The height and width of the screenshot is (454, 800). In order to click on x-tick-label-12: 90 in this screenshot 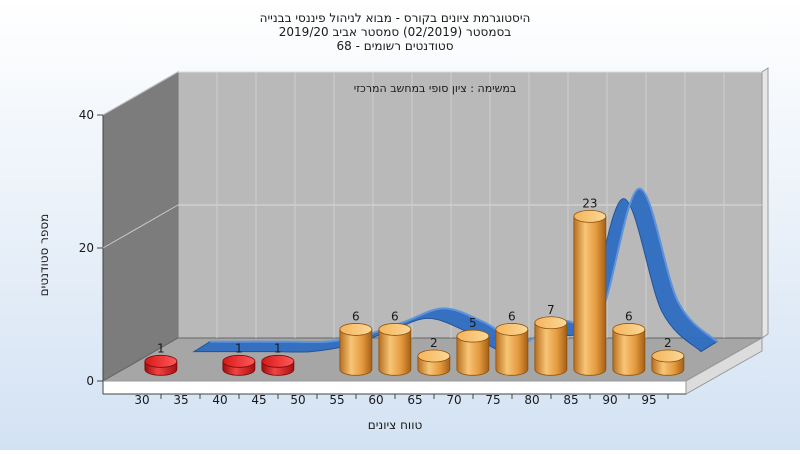, I will do `click(609, 400)`.